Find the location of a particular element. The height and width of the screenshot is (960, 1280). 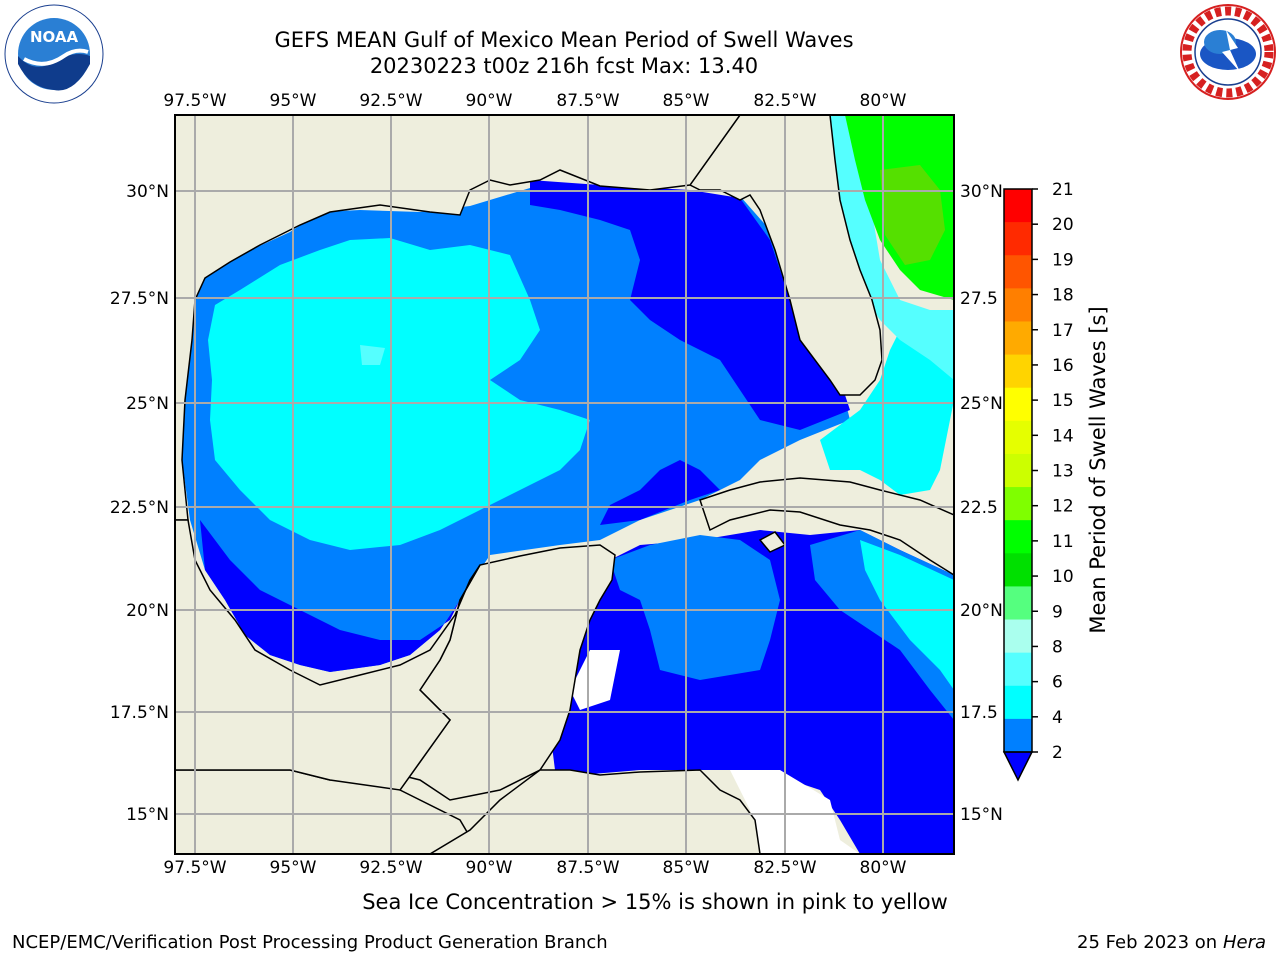

land-mexico is located at coordinates (328, 655).